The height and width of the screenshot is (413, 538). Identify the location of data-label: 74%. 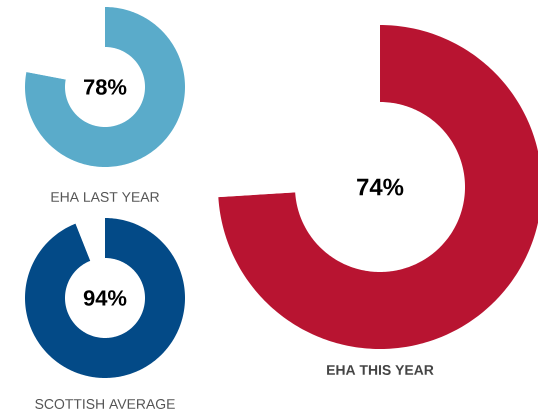
(380, 187).